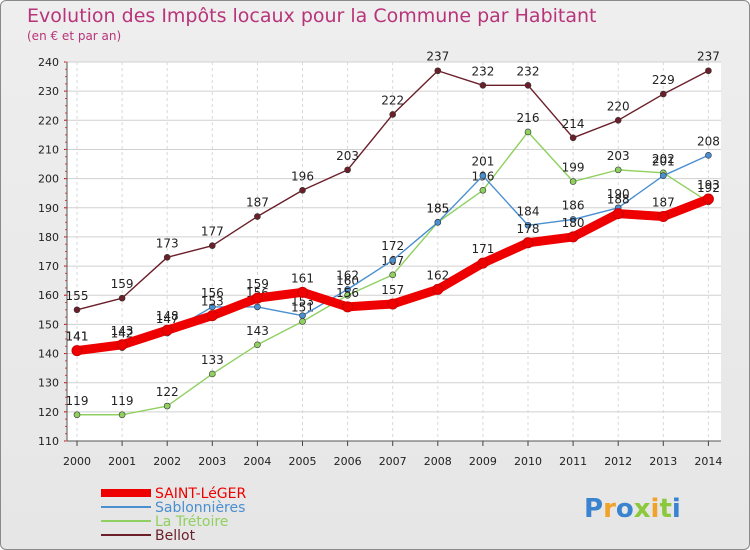 This screenshot has width=750, height=550. I want to click on x-tick-label: 2013, so click(663, 461).